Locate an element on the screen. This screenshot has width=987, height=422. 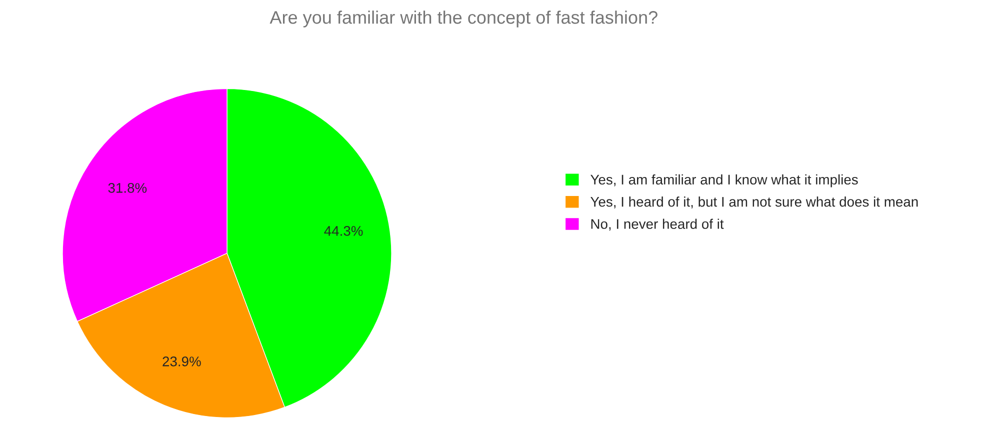
data-label: 44.3% is located at coordinates (343, 231).